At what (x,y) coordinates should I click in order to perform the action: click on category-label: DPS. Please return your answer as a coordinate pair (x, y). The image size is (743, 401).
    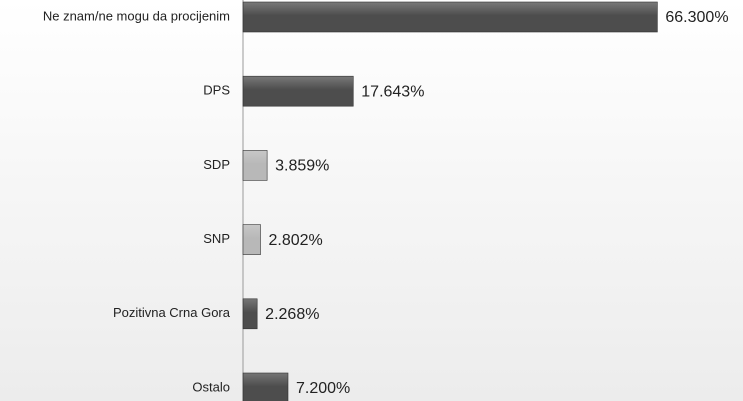
    Looking at the image, I should click on (216, 90).